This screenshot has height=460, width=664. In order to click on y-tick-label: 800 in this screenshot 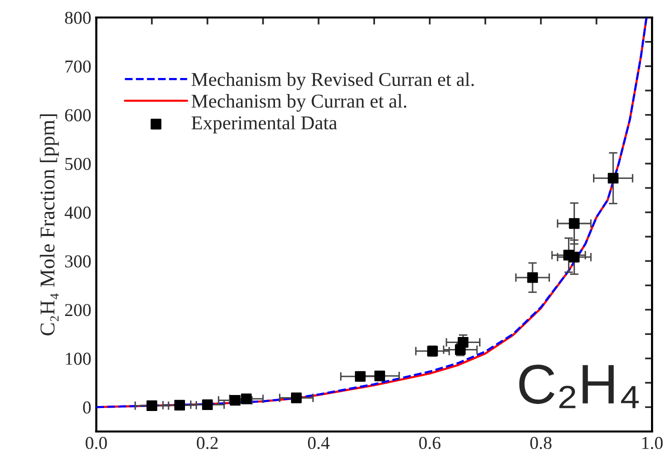, I will do `click(78, 18)`.